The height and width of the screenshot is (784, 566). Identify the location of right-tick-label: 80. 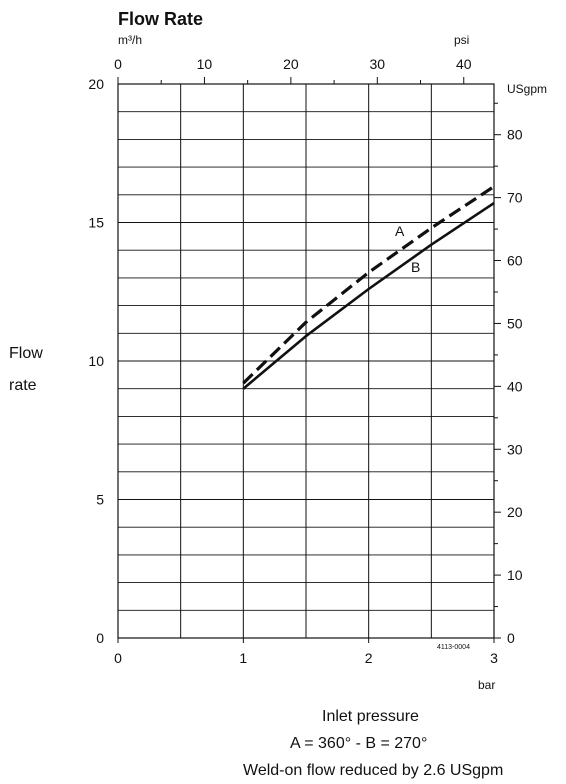
(515, 135).